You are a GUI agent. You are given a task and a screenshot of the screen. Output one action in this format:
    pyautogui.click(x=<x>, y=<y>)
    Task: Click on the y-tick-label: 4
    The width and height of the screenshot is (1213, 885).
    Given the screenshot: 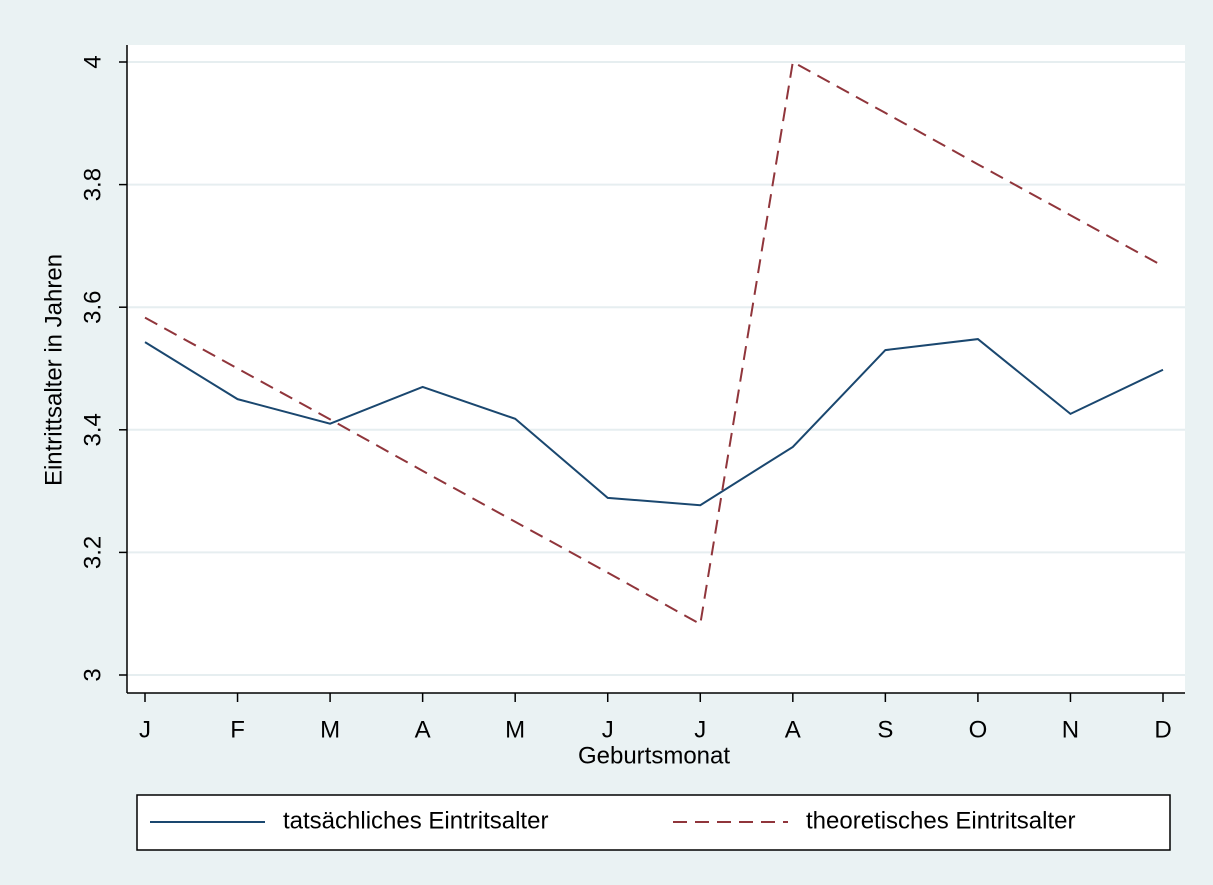 What is the action you would take?
    pyautogui.click(x=92, y=61)
    